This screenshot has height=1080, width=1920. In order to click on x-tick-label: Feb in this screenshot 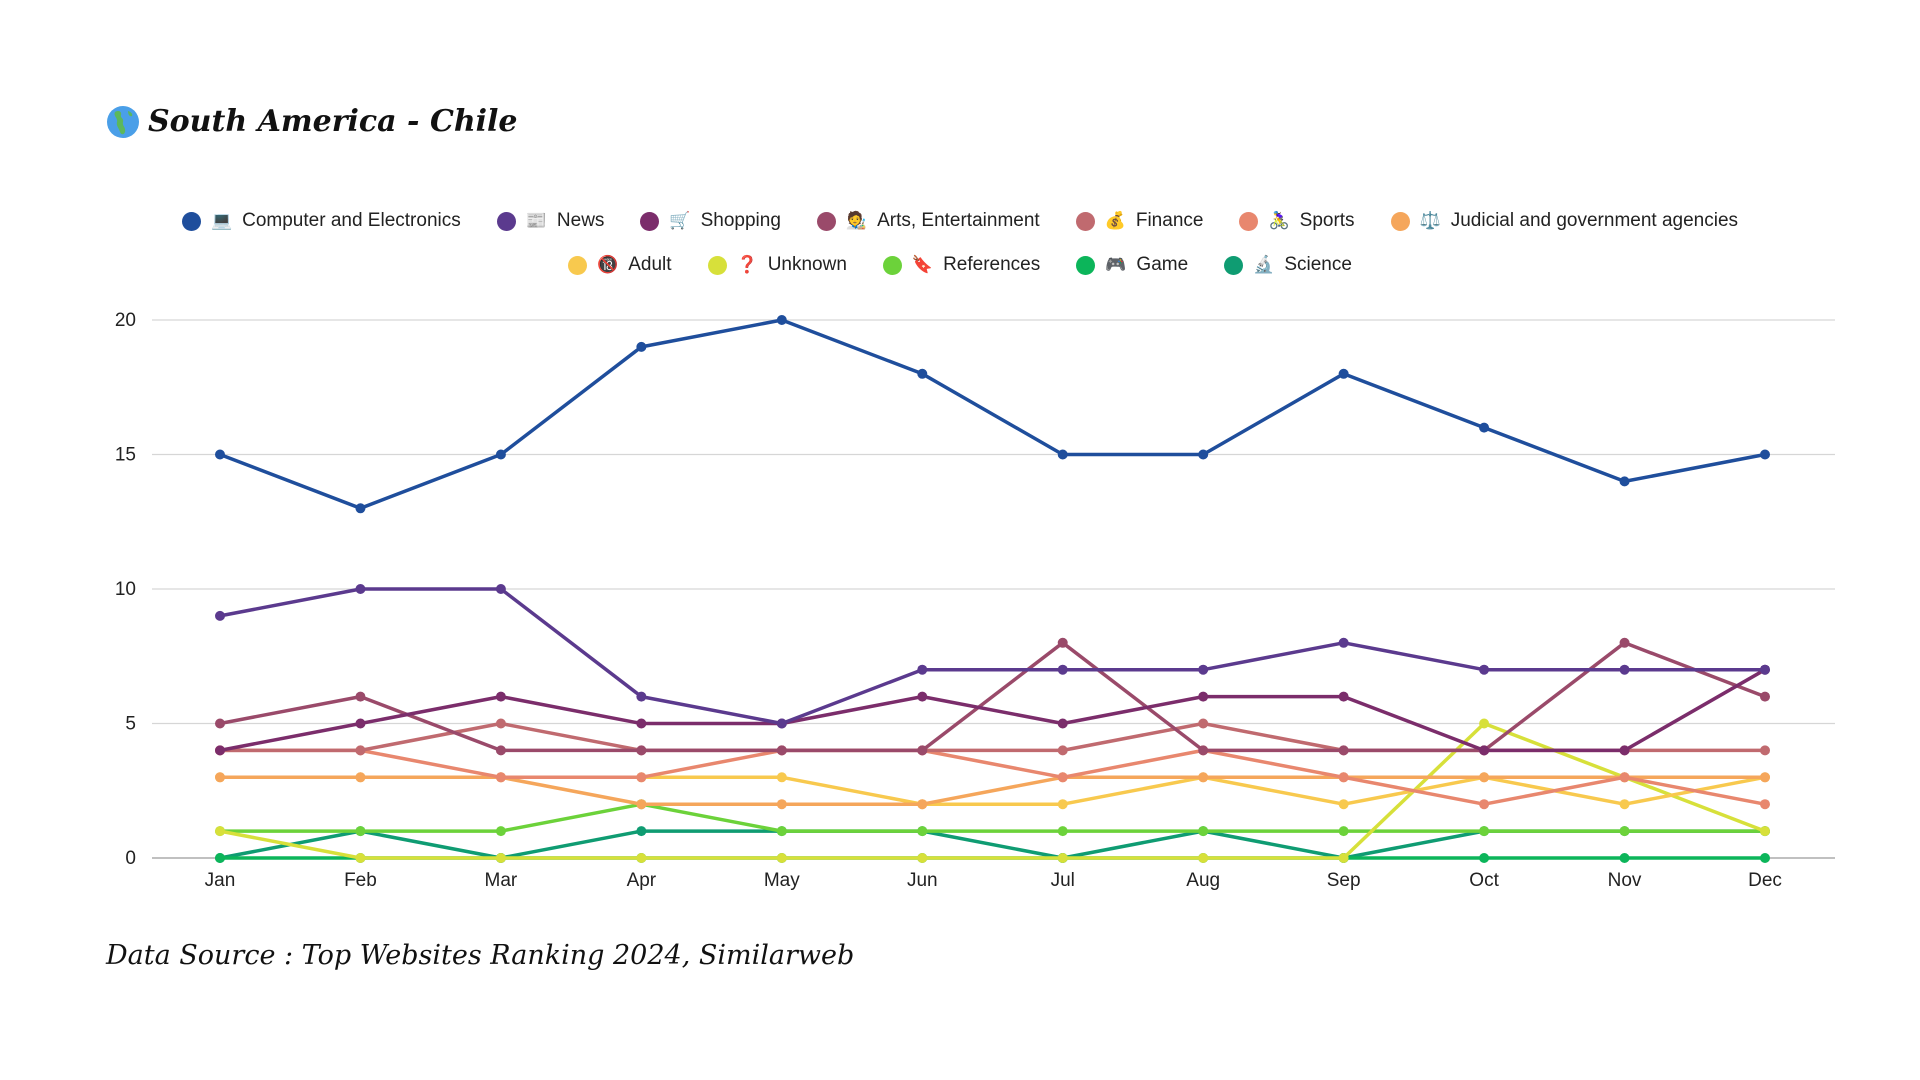, I will do `click(360, 880)`.